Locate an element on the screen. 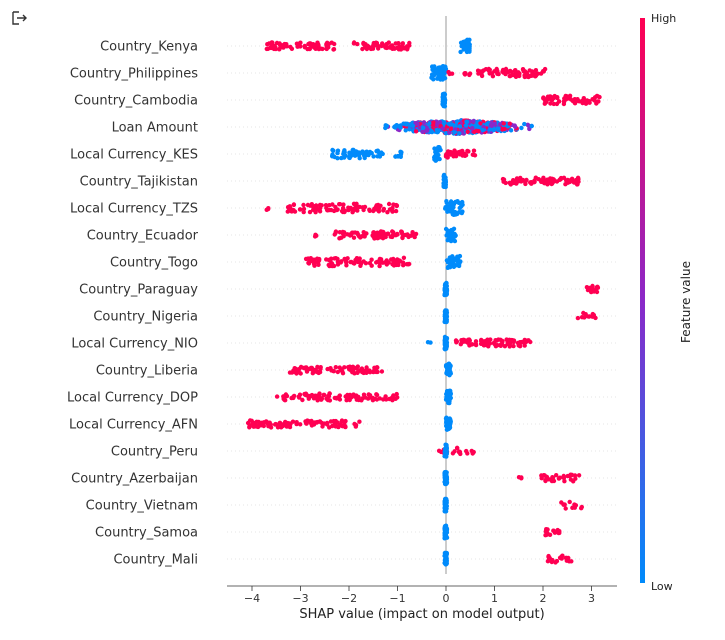 This screenshot has width=725, height=640. feature-label: Country_Cambodia is located at coordinates (136, 101).